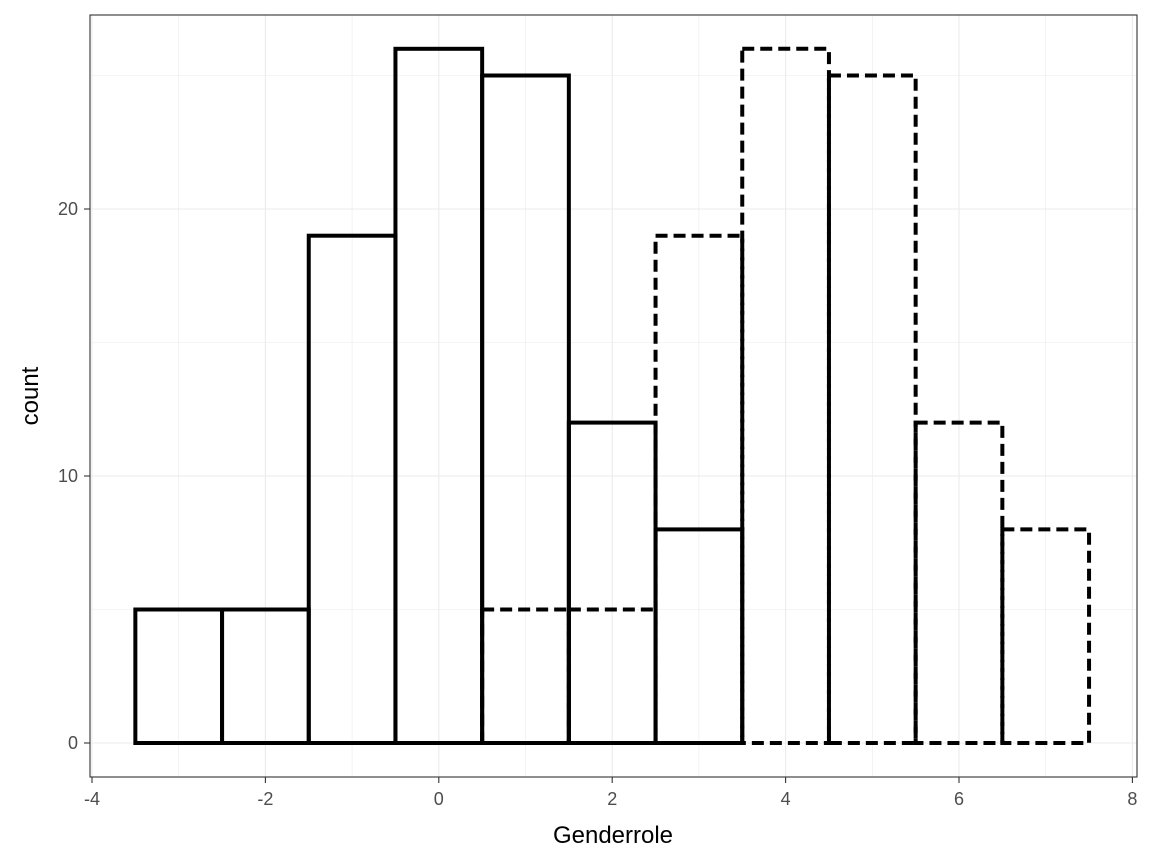 The height and width of the screenshot is (864, 1152). Describe the element at coordinates (30, 395) in the screenshot. I see `y-axis-title: count` at that location.